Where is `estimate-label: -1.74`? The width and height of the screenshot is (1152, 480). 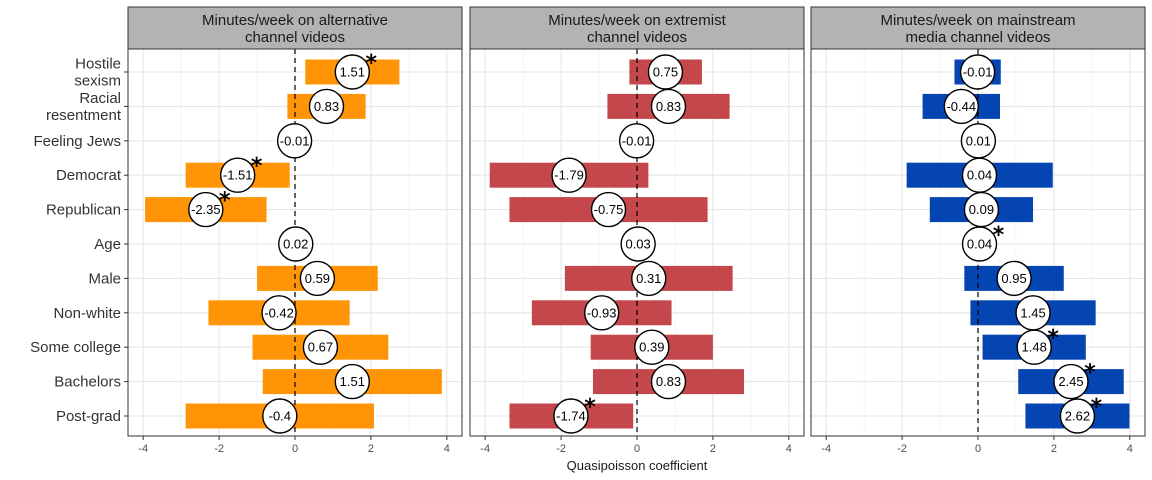
estimate-label: -1.74 is located at coordinates (571, 416).